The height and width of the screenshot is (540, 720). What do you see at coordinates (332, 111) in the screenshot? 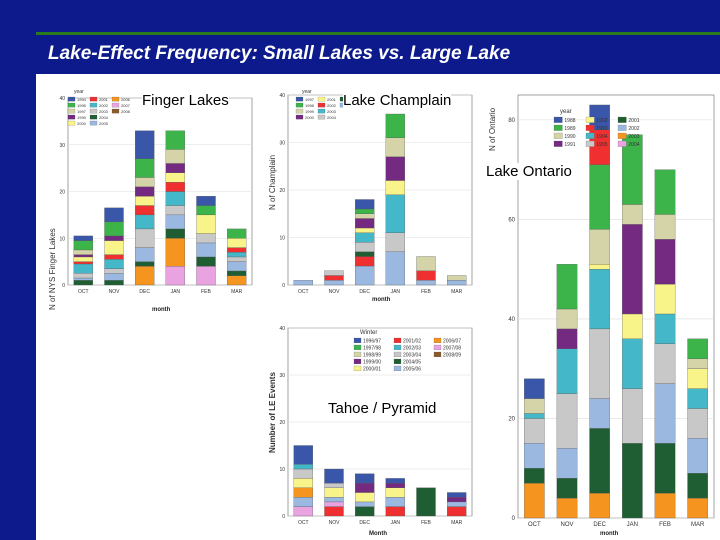
I see `legend-label: 2003` at bounding box center [332, 111].